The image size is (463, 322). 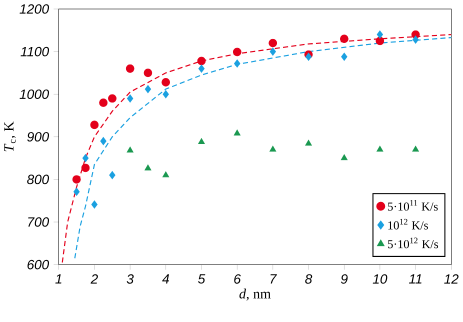 I want to click on y-axis-title: T$_{c}$, K, so click(x=10, y=137).